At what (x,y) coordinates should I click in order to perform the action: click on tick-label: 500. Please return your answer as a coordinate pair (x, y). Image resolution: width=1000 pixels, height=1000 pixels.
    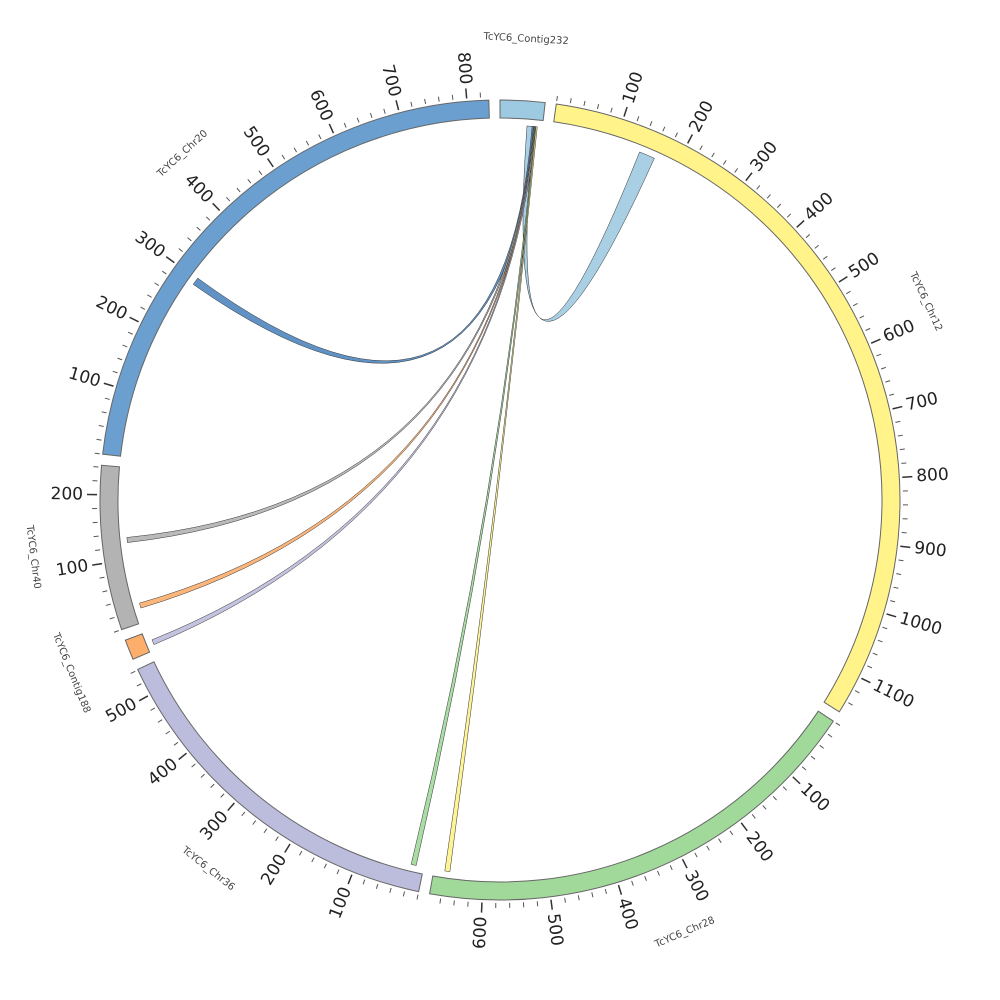
    Looking at the image, I should click on (256, 142).